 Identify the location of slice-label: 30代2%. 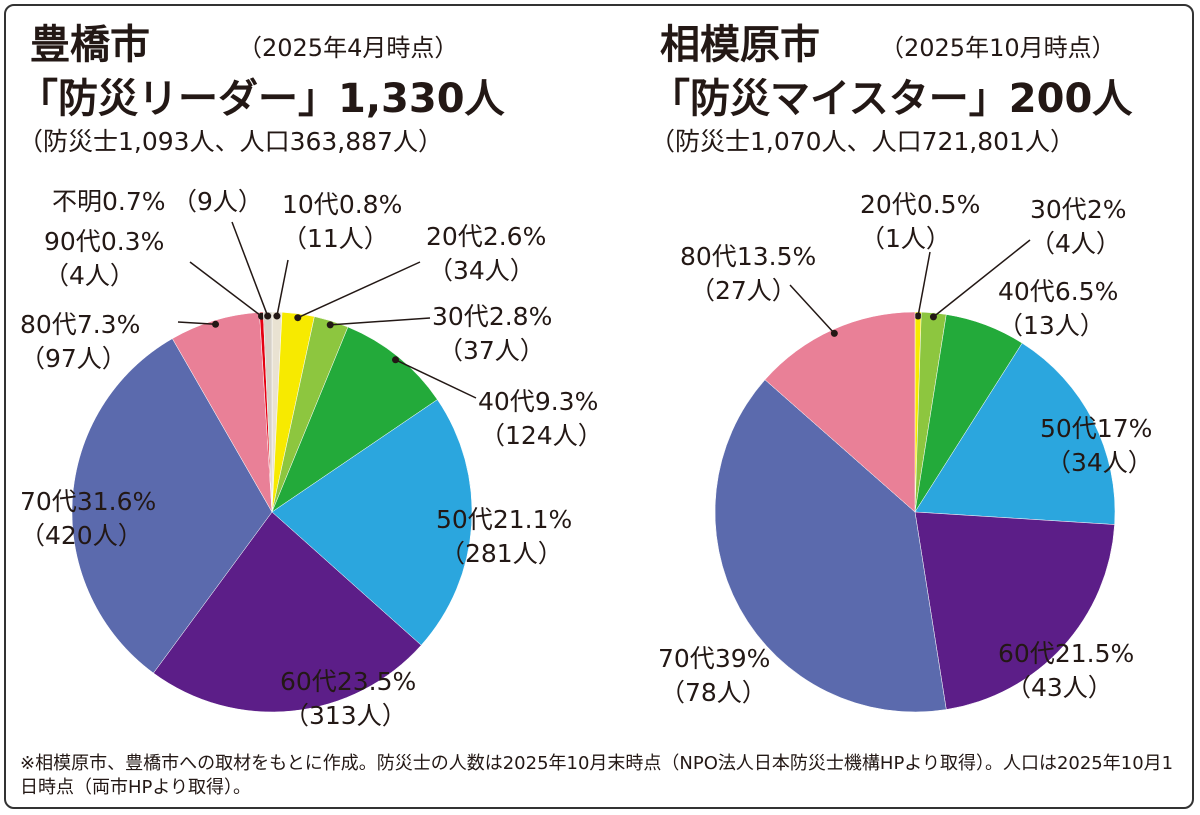
(1078, 209).